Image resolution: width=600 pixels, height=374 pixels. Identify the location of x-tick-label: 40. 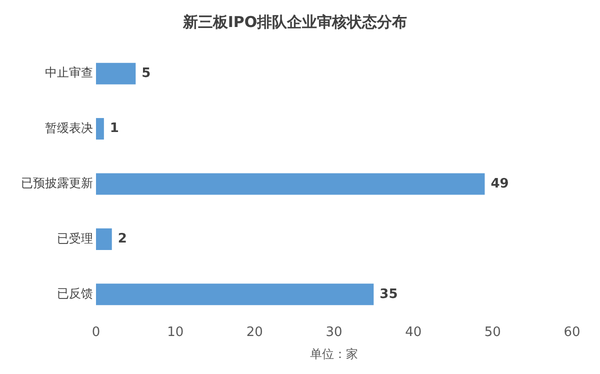
(413, 332).